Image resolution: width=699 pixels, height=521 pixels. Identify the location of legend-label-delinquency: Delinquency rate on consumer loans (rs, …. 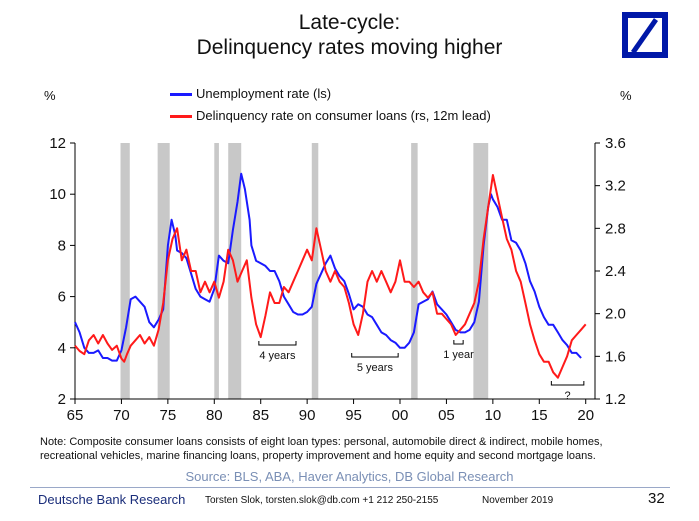
(343, 115).